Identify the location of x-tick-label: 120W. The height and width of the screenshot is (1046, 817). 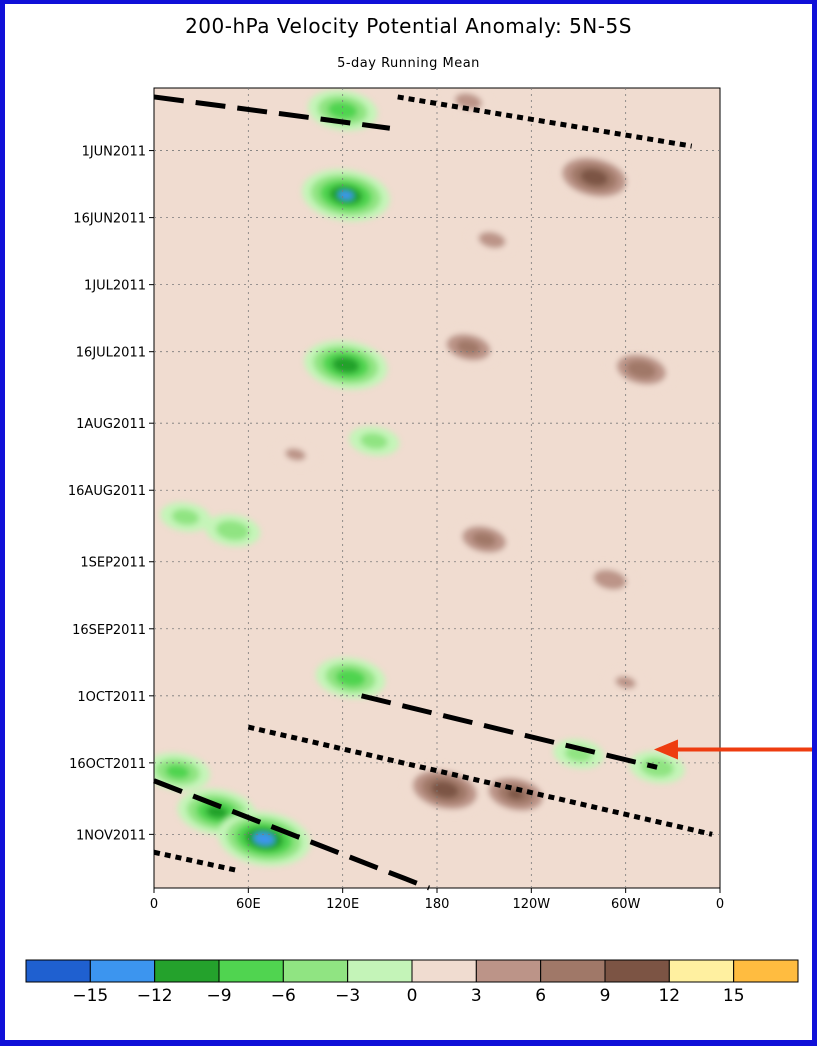
(531, 904).